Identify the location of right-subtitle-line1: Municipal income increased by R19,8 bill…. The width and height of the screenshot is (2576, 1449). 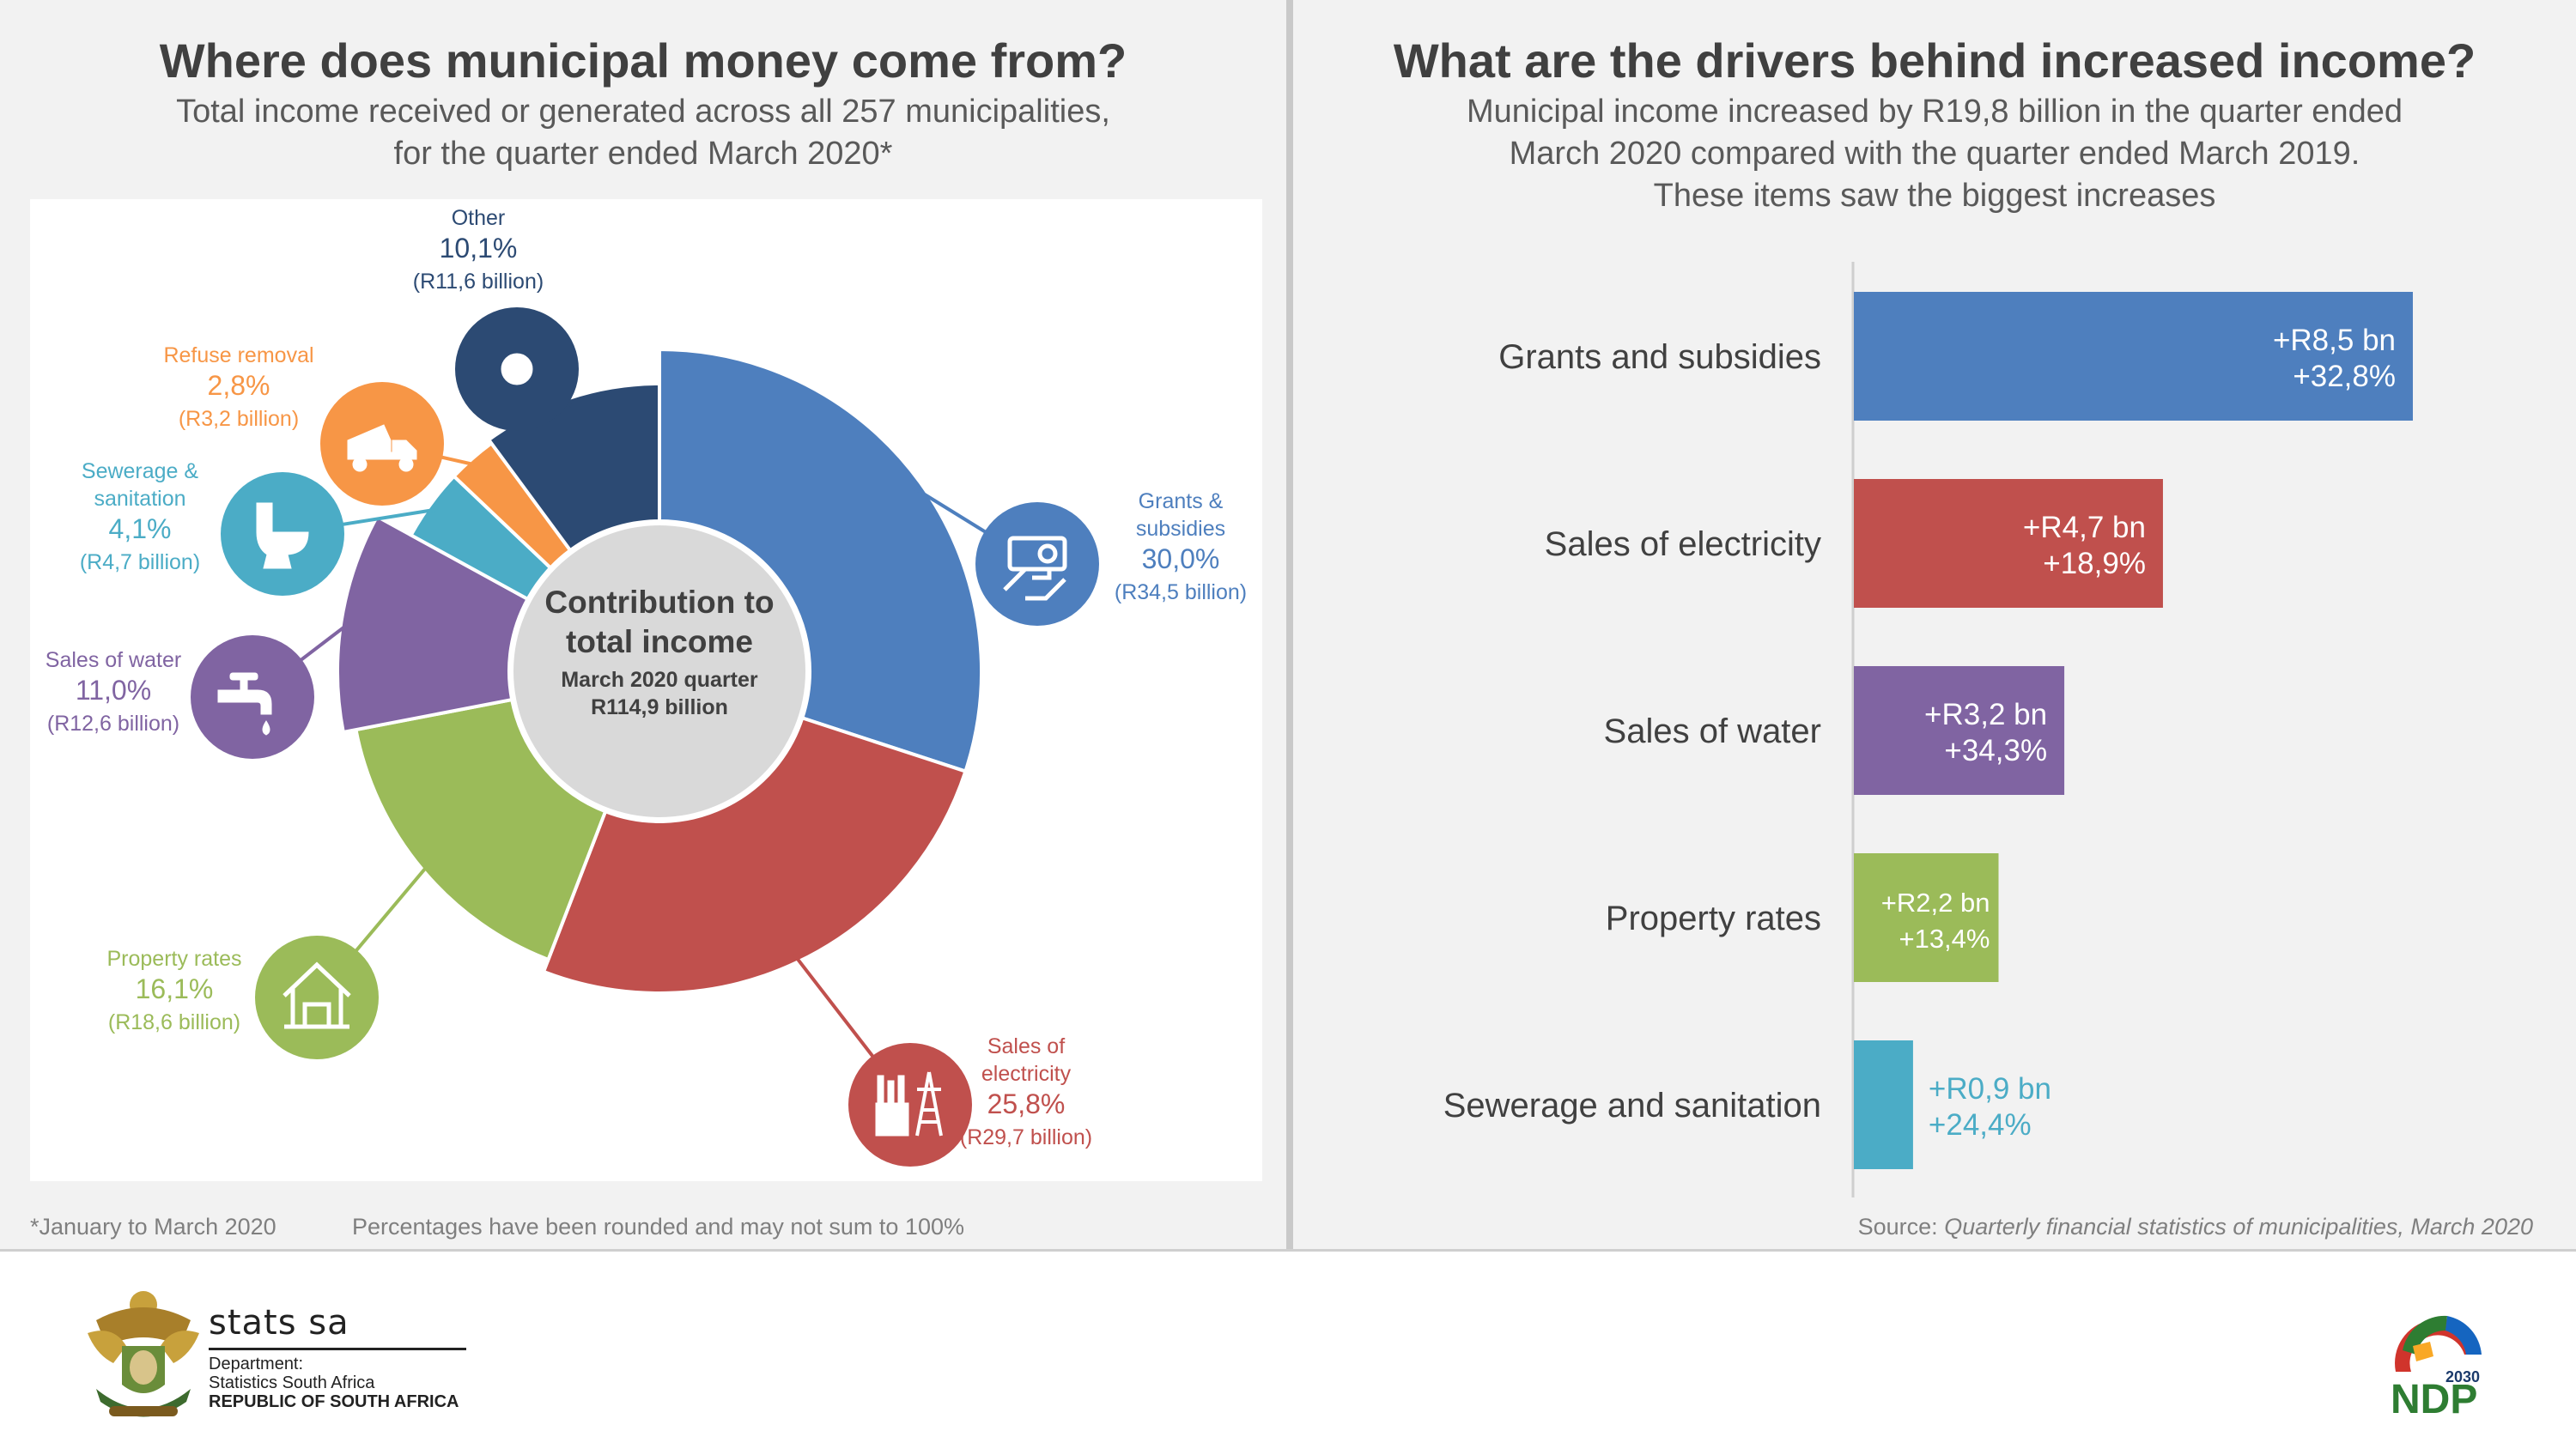
(1935, 112).